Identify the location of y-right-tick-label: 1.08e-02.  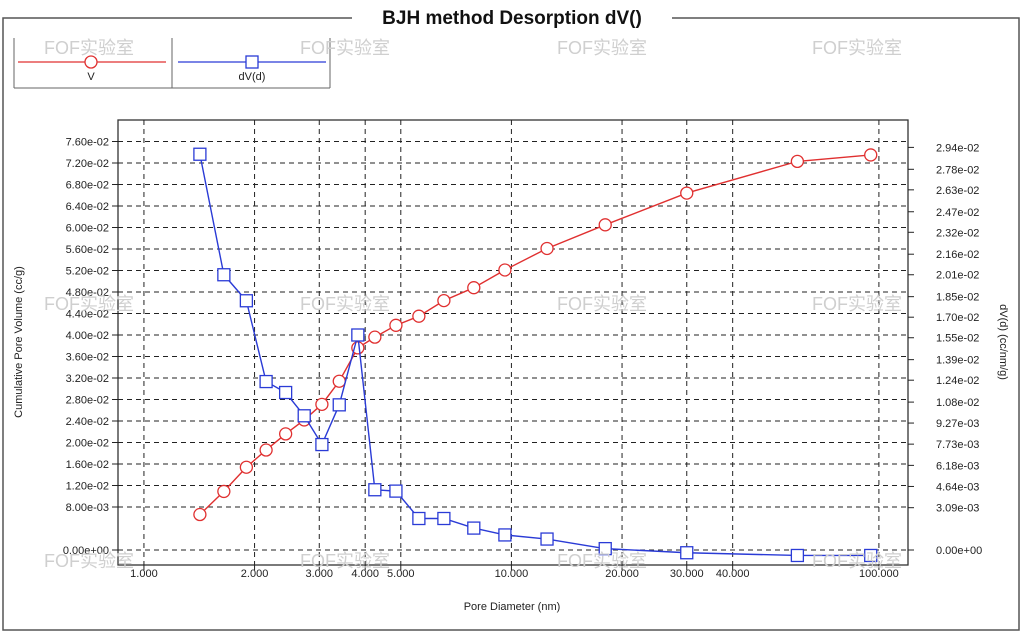
(957, 403).